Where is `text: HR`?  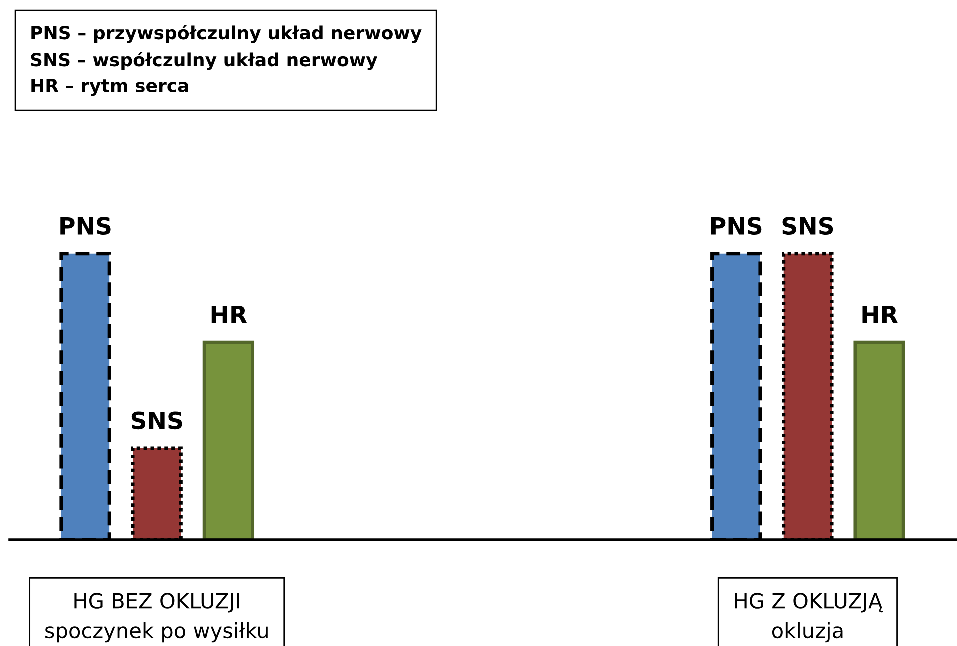
text: HR is located at coordinates (880, 315).